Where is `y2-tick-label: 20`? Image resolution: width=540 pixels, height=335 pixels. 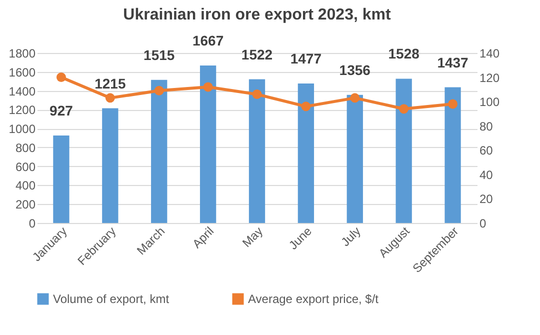
y2-tick-label: 20 is located at coordinates (487, 199).